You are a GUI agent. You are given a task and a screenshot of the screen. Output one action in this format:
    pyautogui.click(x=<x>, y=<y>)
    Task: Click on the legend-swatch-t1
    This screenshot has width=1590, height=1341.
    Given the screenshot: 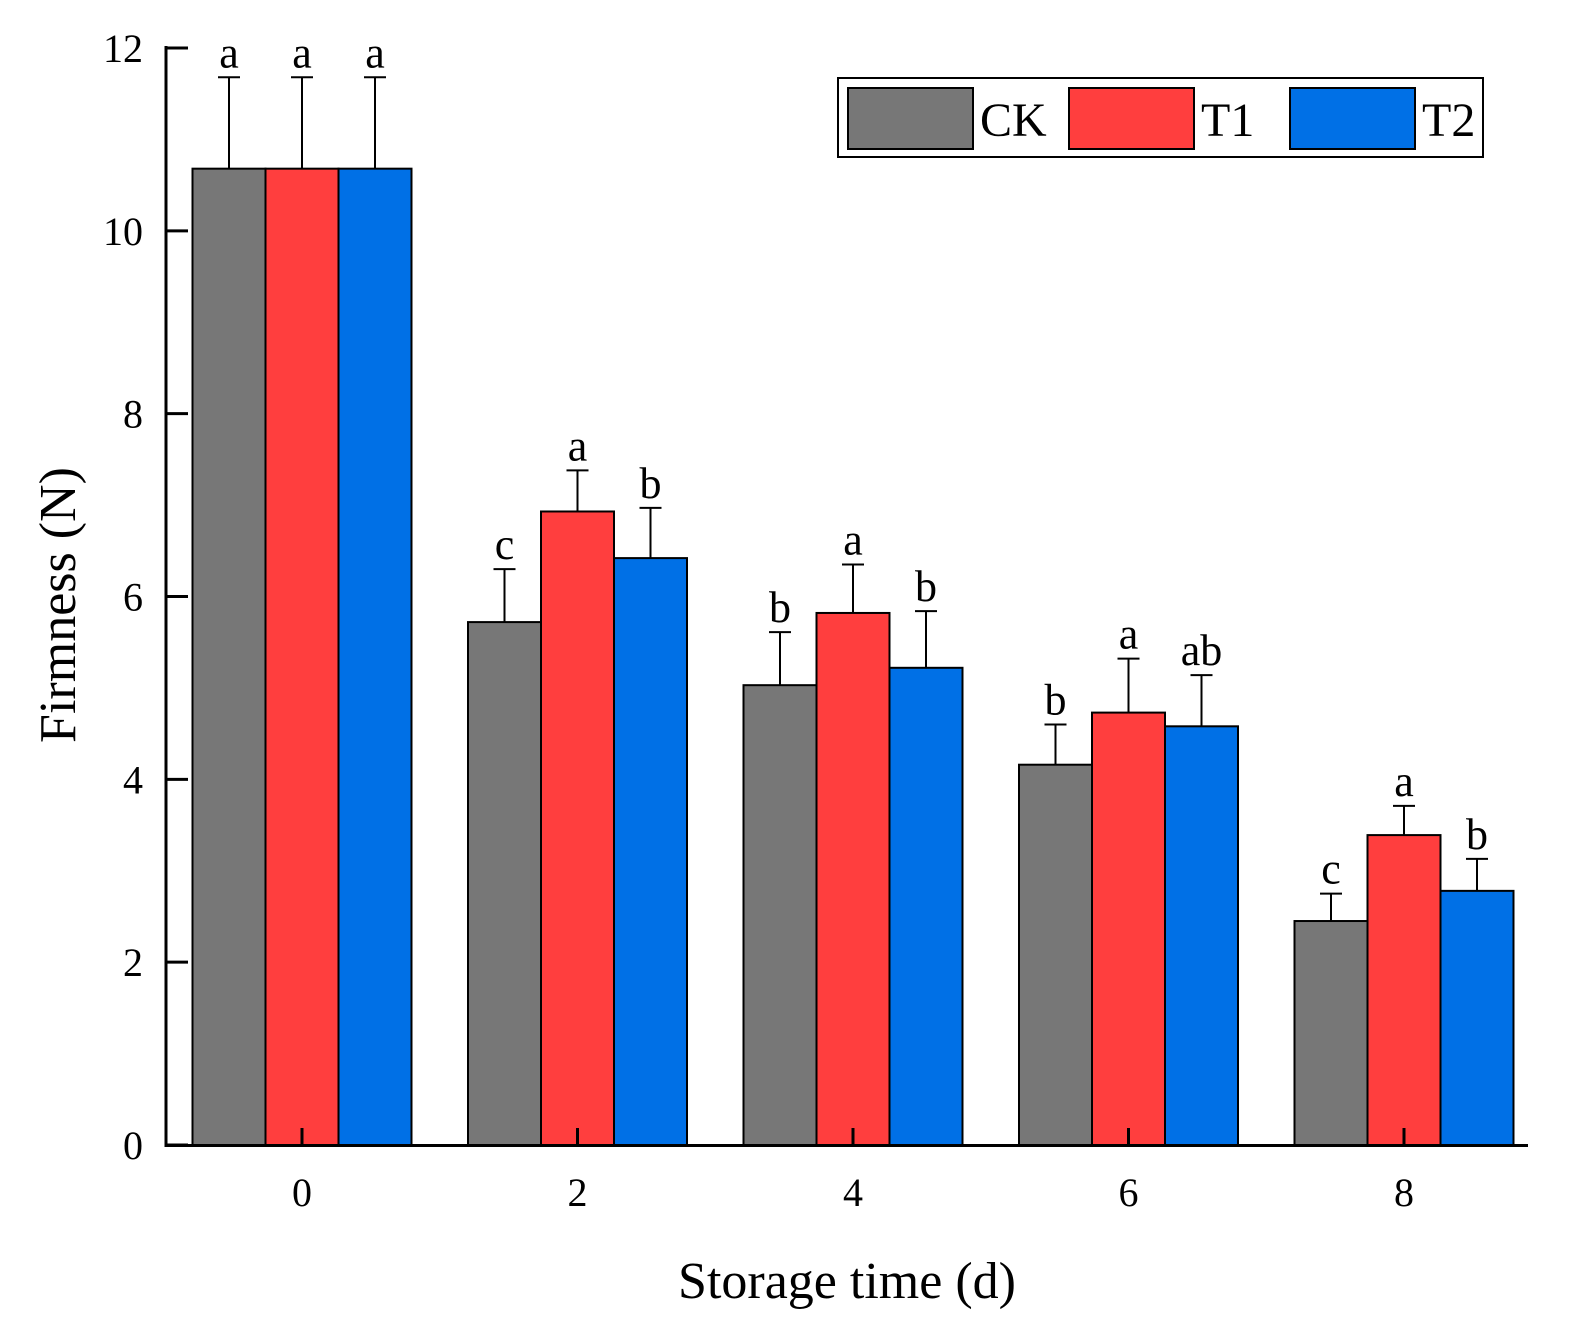 What is the action you would take?
    pyautogui.click(x=1131, y=118)
    